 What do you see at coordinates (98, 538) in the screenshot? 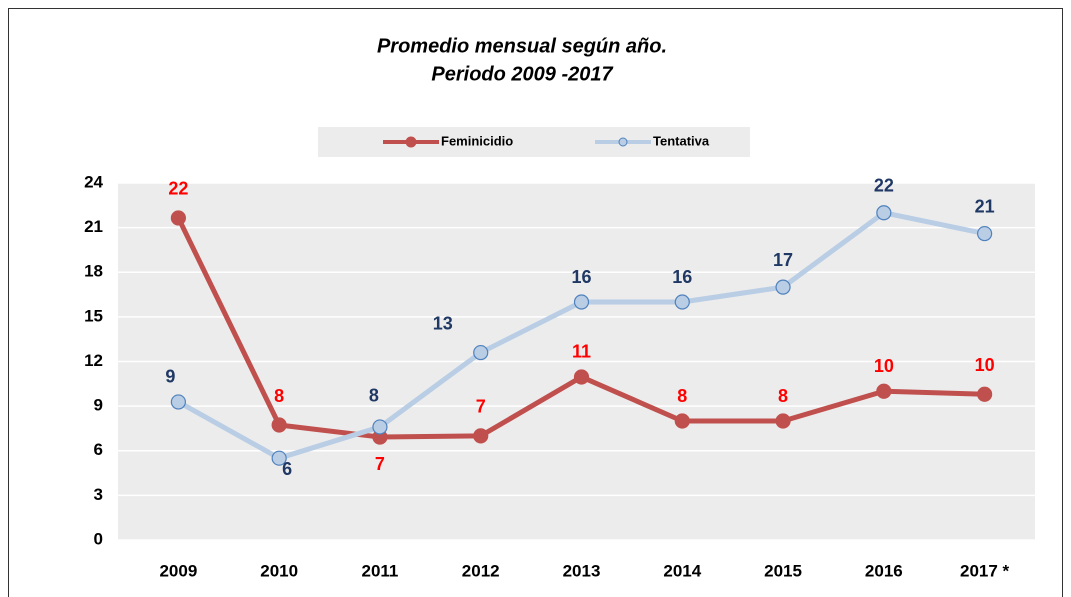
I see `y-tick-label: 0` at bounding box center [98, 538].